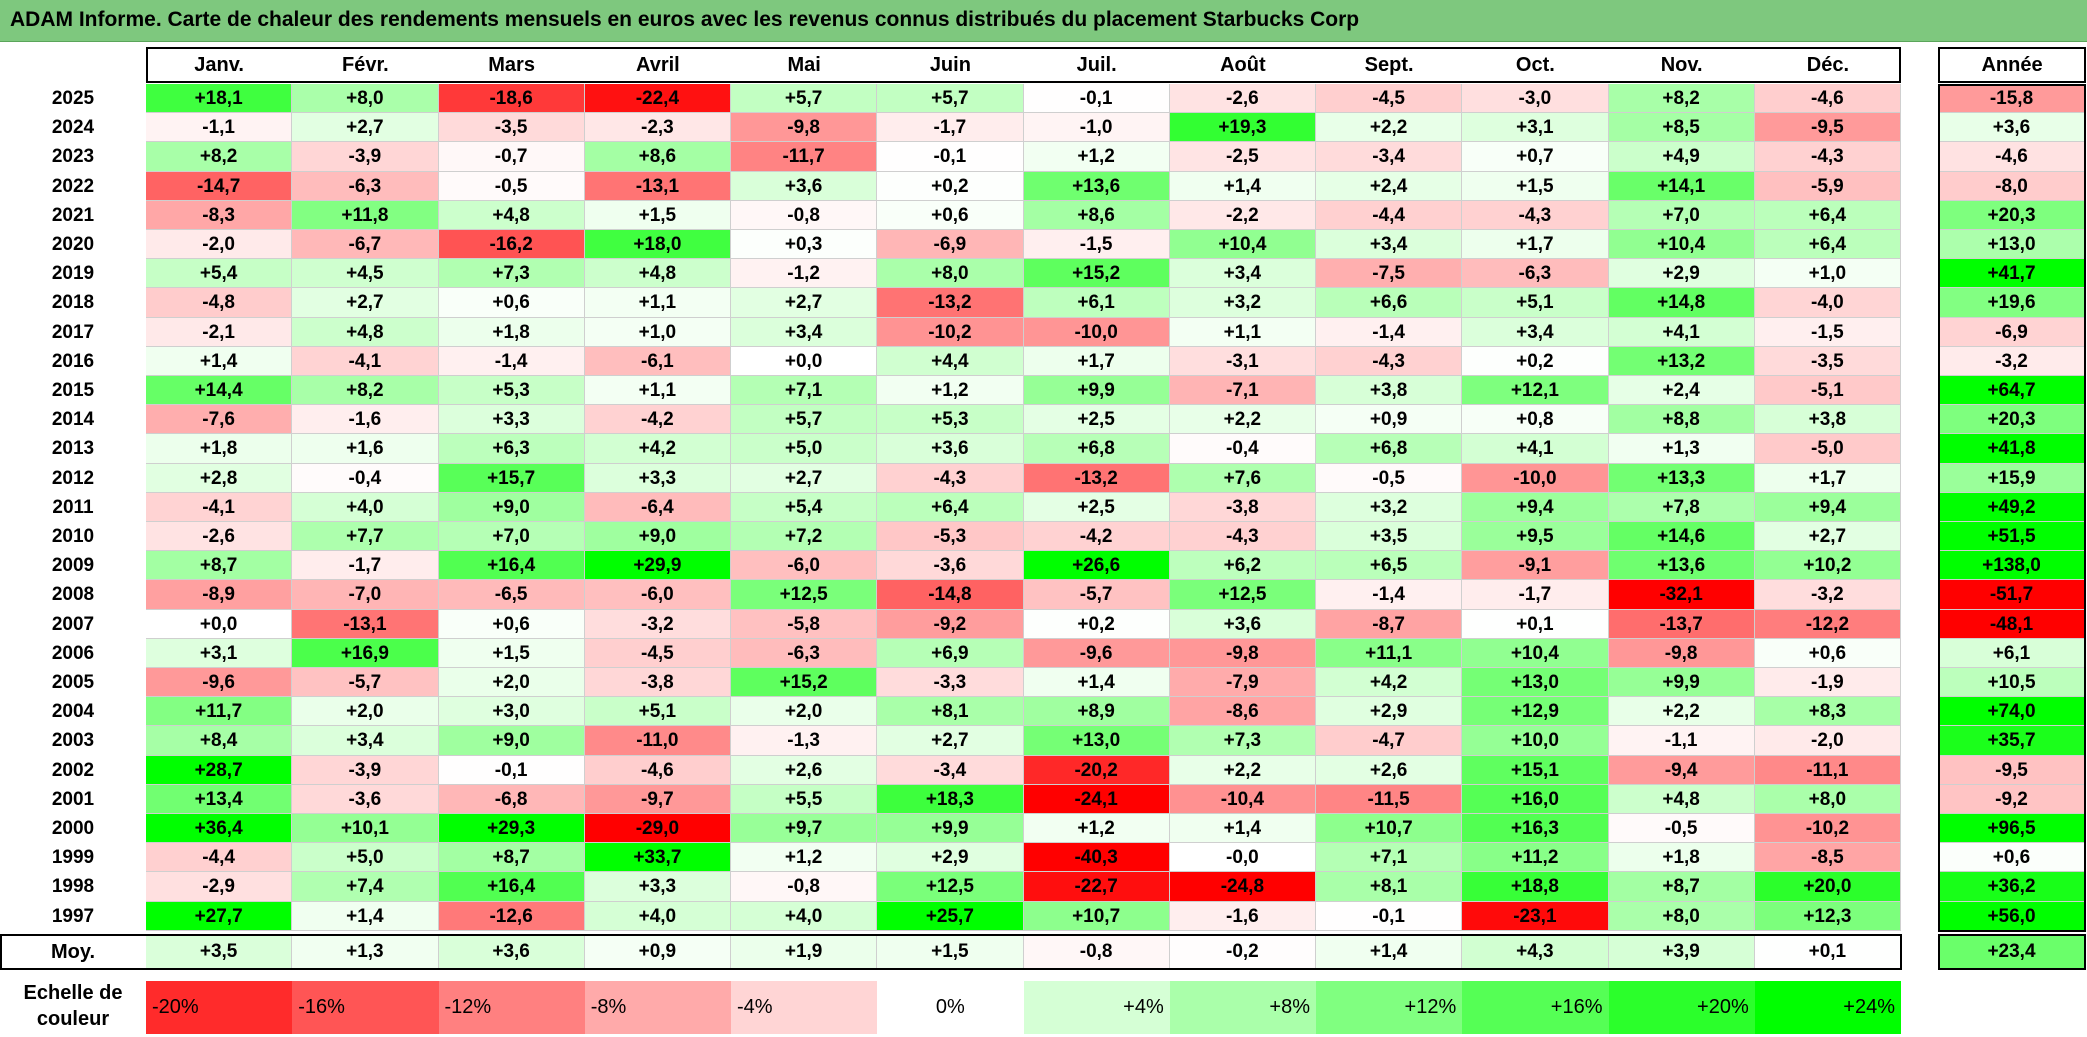 Image resolution: width=2087 pixels, height=1037 pixels. I want to click on heatmap-cell: +10,7, so click(1389, 829).